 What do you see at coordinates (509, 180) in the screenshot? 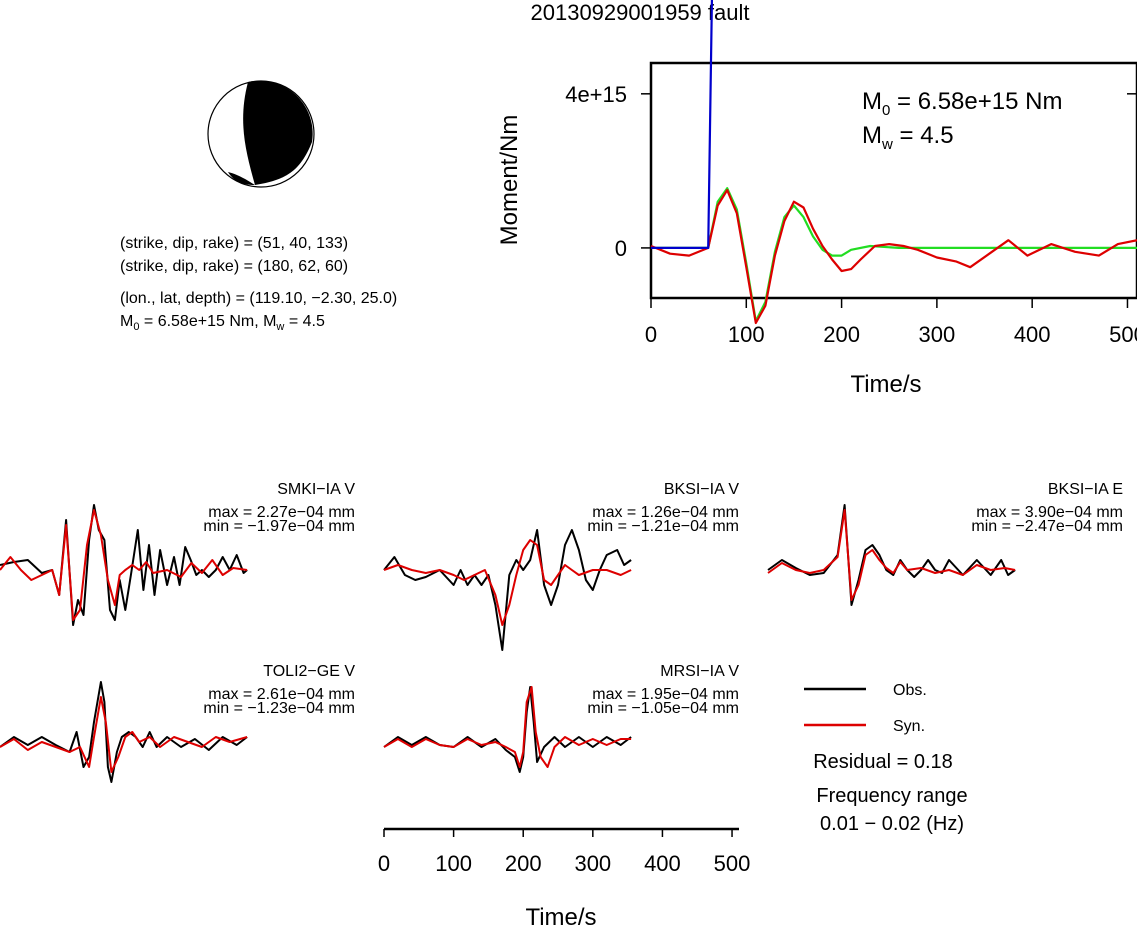
I see `moment-y-axis-label: Moment/Nm` at bounding box center [509, 180].